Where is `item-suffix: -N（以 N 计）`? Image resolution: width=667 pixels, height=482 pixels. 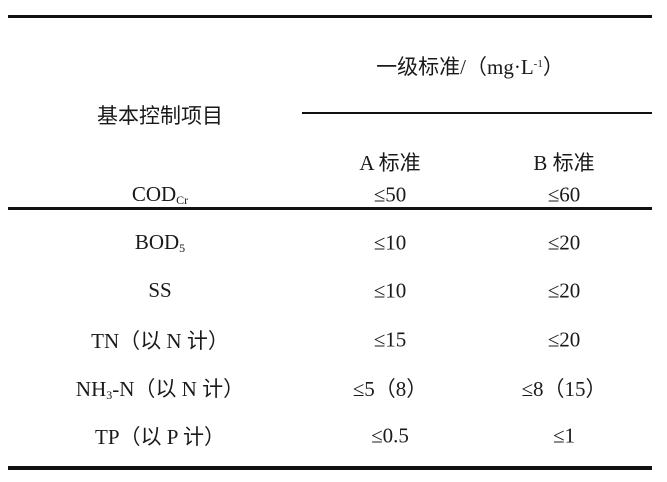
item-suffix: -N（以 N 计） is located at coordinates (178, 389).